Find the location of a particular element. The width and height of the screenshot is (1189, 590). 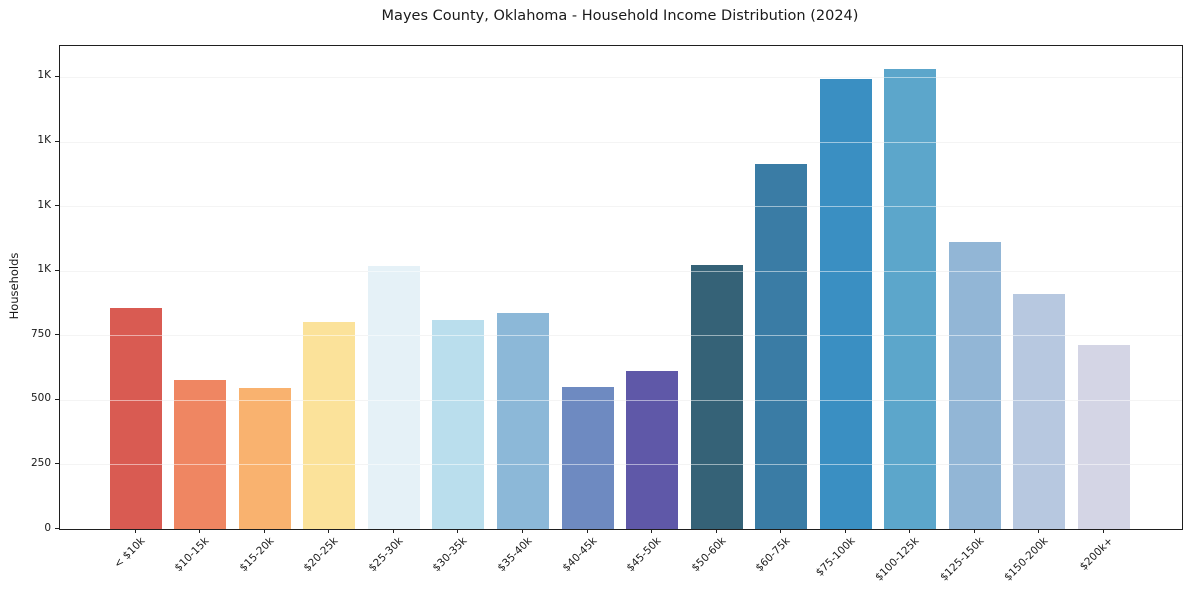

bar-$30-35k is located at coordinates (458, 424).